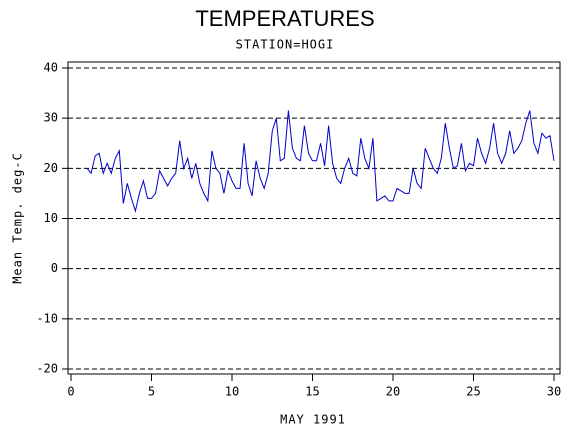  Describe the element at coordinates (473, 392) in the screenshot. I see `x-tick-label: 25` at that location.